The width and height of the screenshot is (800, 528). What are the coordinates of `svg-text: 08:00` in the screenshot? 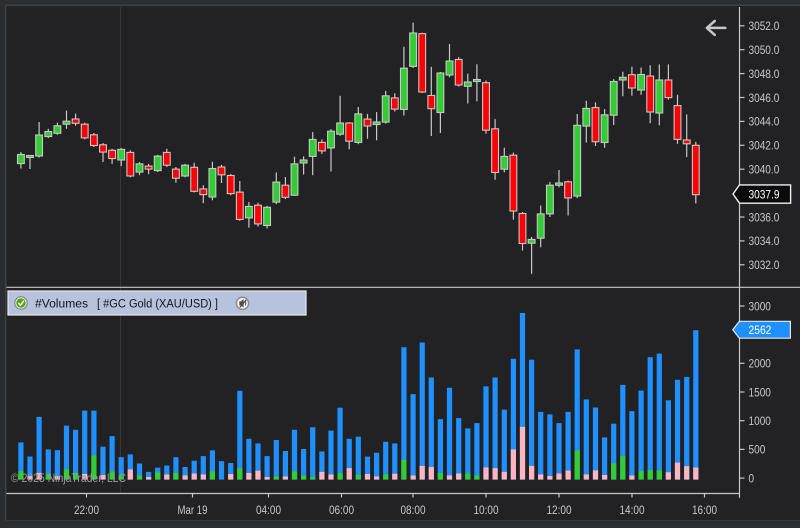 It's located at (413, 511).